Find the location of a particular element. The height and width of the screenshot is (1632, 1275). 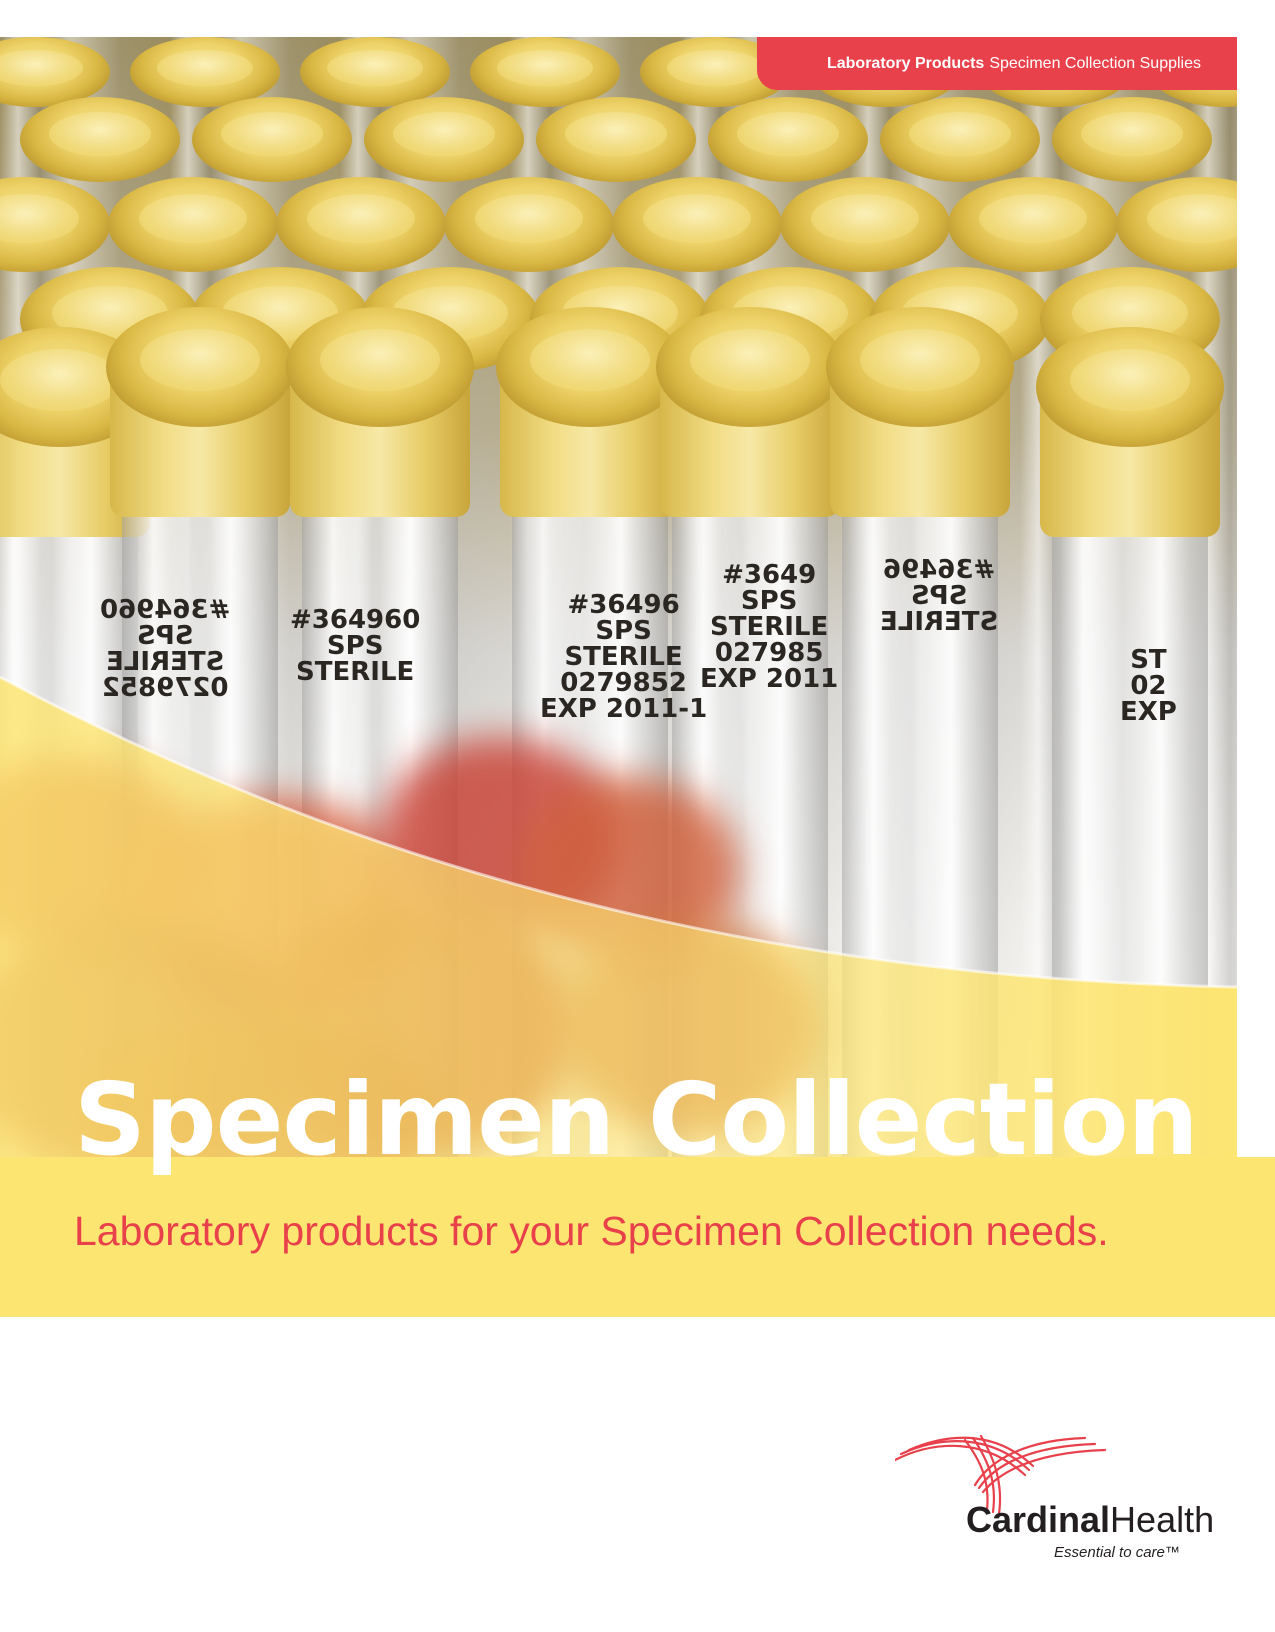

brand-name-bold: Cardinal is located at coordinates (1038, 1519).